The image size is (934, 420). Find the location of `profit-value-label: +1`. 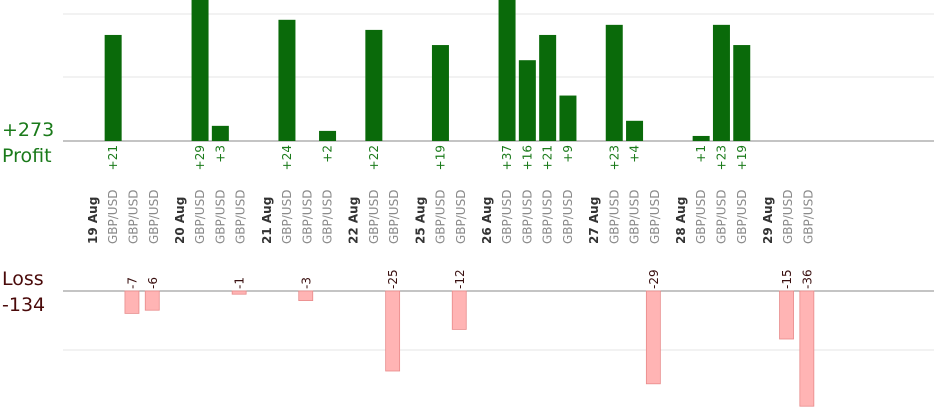

profit-value-label: +1 is located at coordinates (701, 154).